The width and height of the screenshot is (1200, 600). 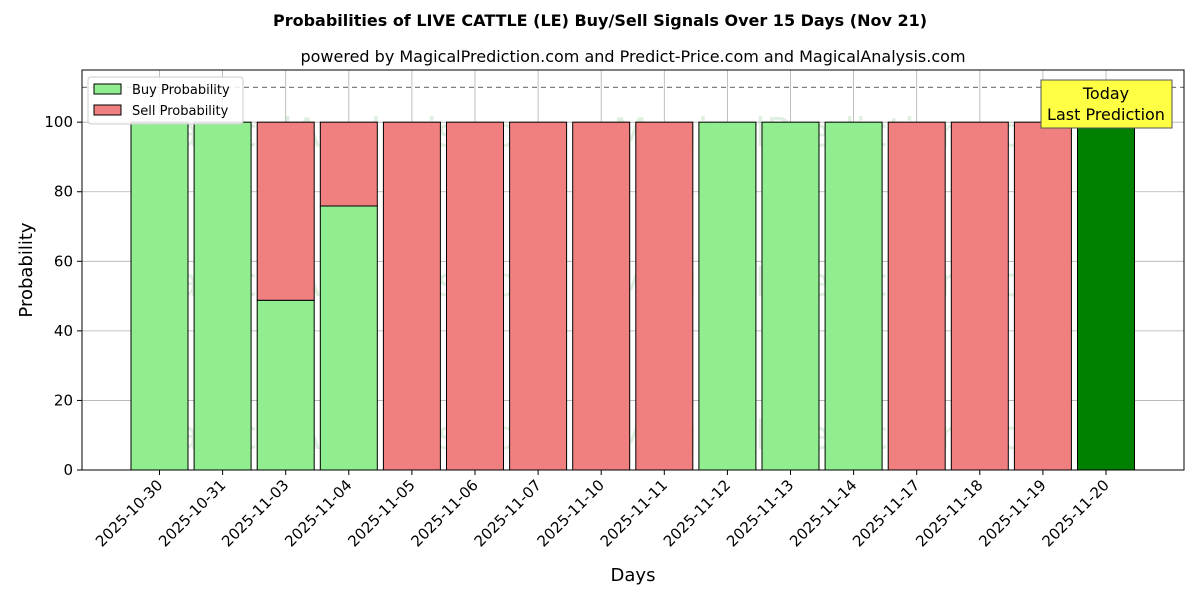 I want to click on x-tick-label: 2025-10-31, so click(x=192, y=513).